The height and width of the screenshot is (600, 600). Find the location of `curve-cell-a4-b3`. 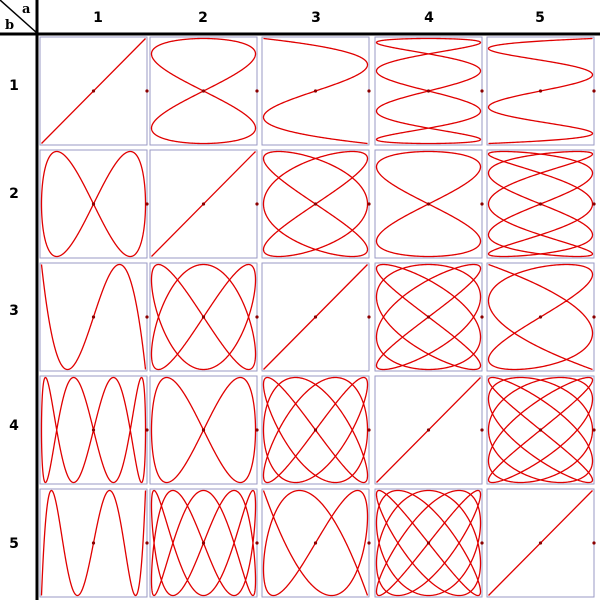

curve-cell-a4-b3 is located at coordinates (429, 317).